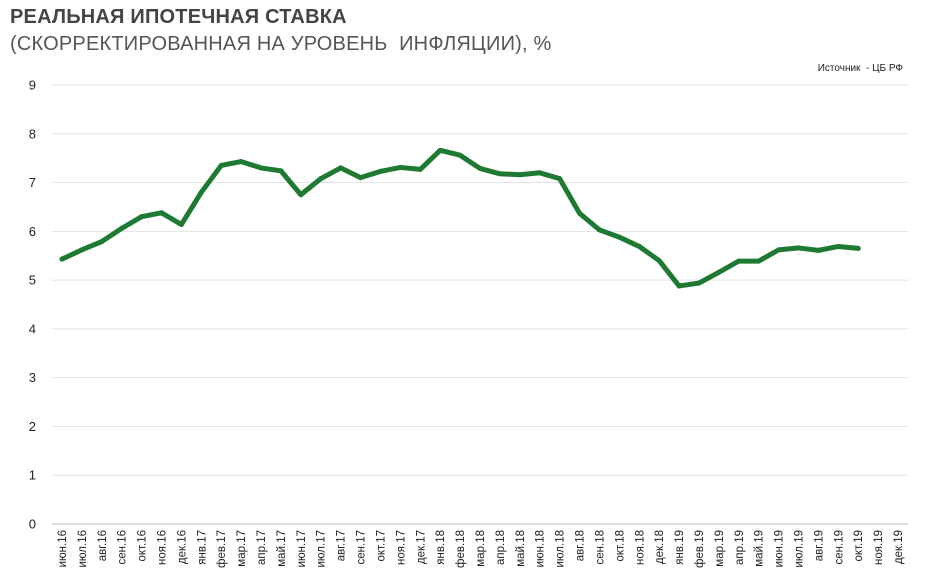  Describe the element at coordinates (800, 549) in the screenshot. I see `x-tick-label: июл.19` at that location.